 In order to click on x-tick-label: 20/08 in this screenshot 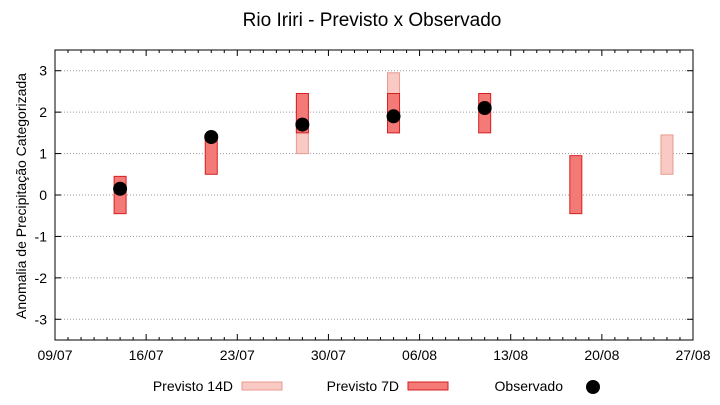, I will do `click(601, 355)`.